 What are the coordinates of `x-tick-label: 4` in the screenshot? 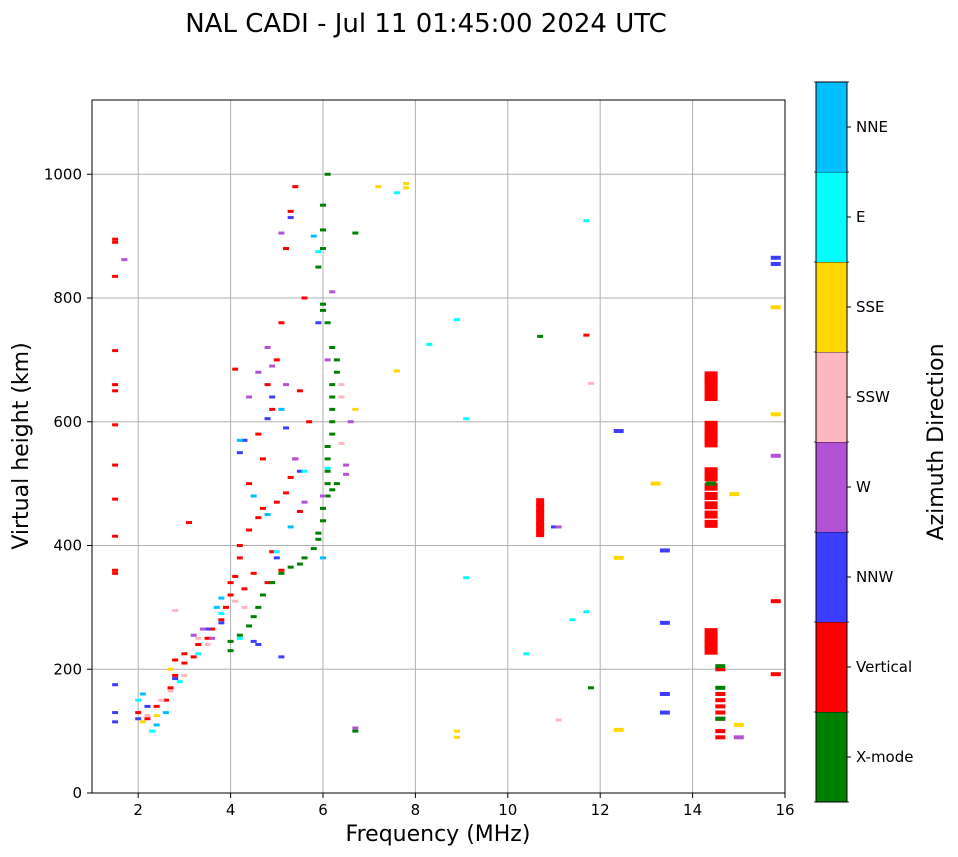 It's located at (231, 810).